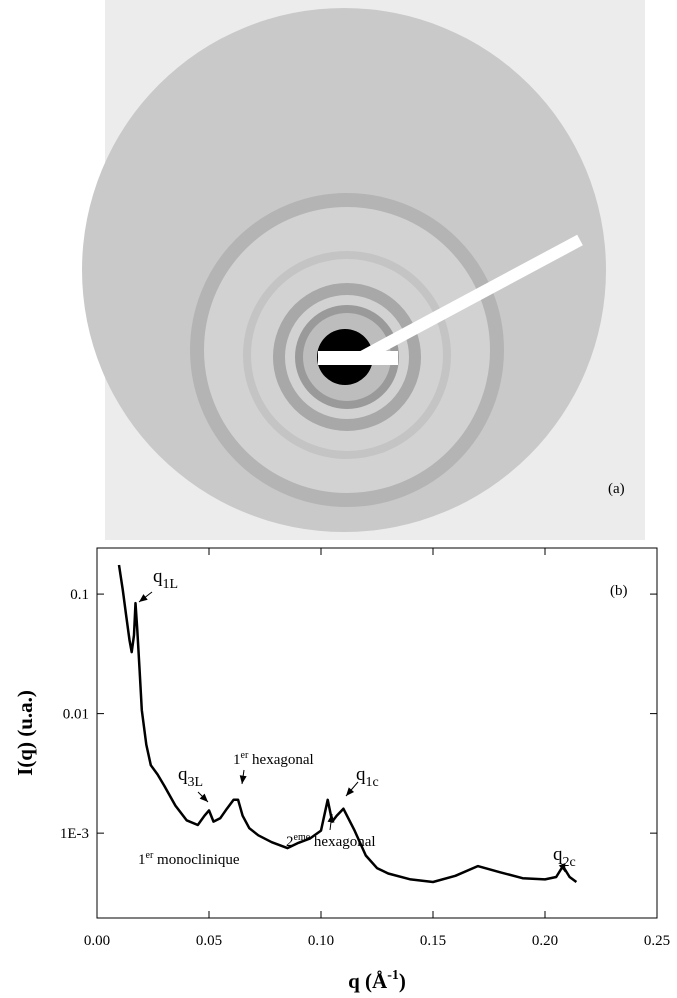  I want to click on x-axis-label: q (Å-1), so click(377, 980).